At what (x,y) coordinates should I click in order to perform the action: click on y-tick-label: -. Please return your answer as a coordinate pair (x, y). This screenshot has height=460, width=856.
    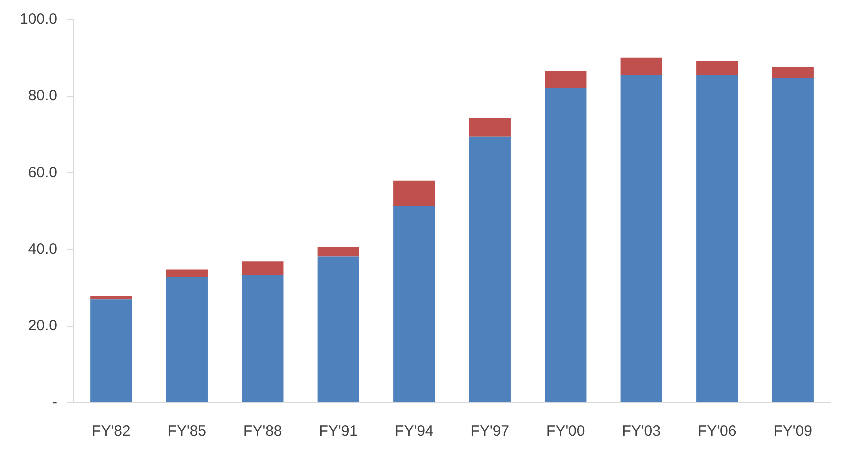
    Looking at the image, I should click on (55, 403).